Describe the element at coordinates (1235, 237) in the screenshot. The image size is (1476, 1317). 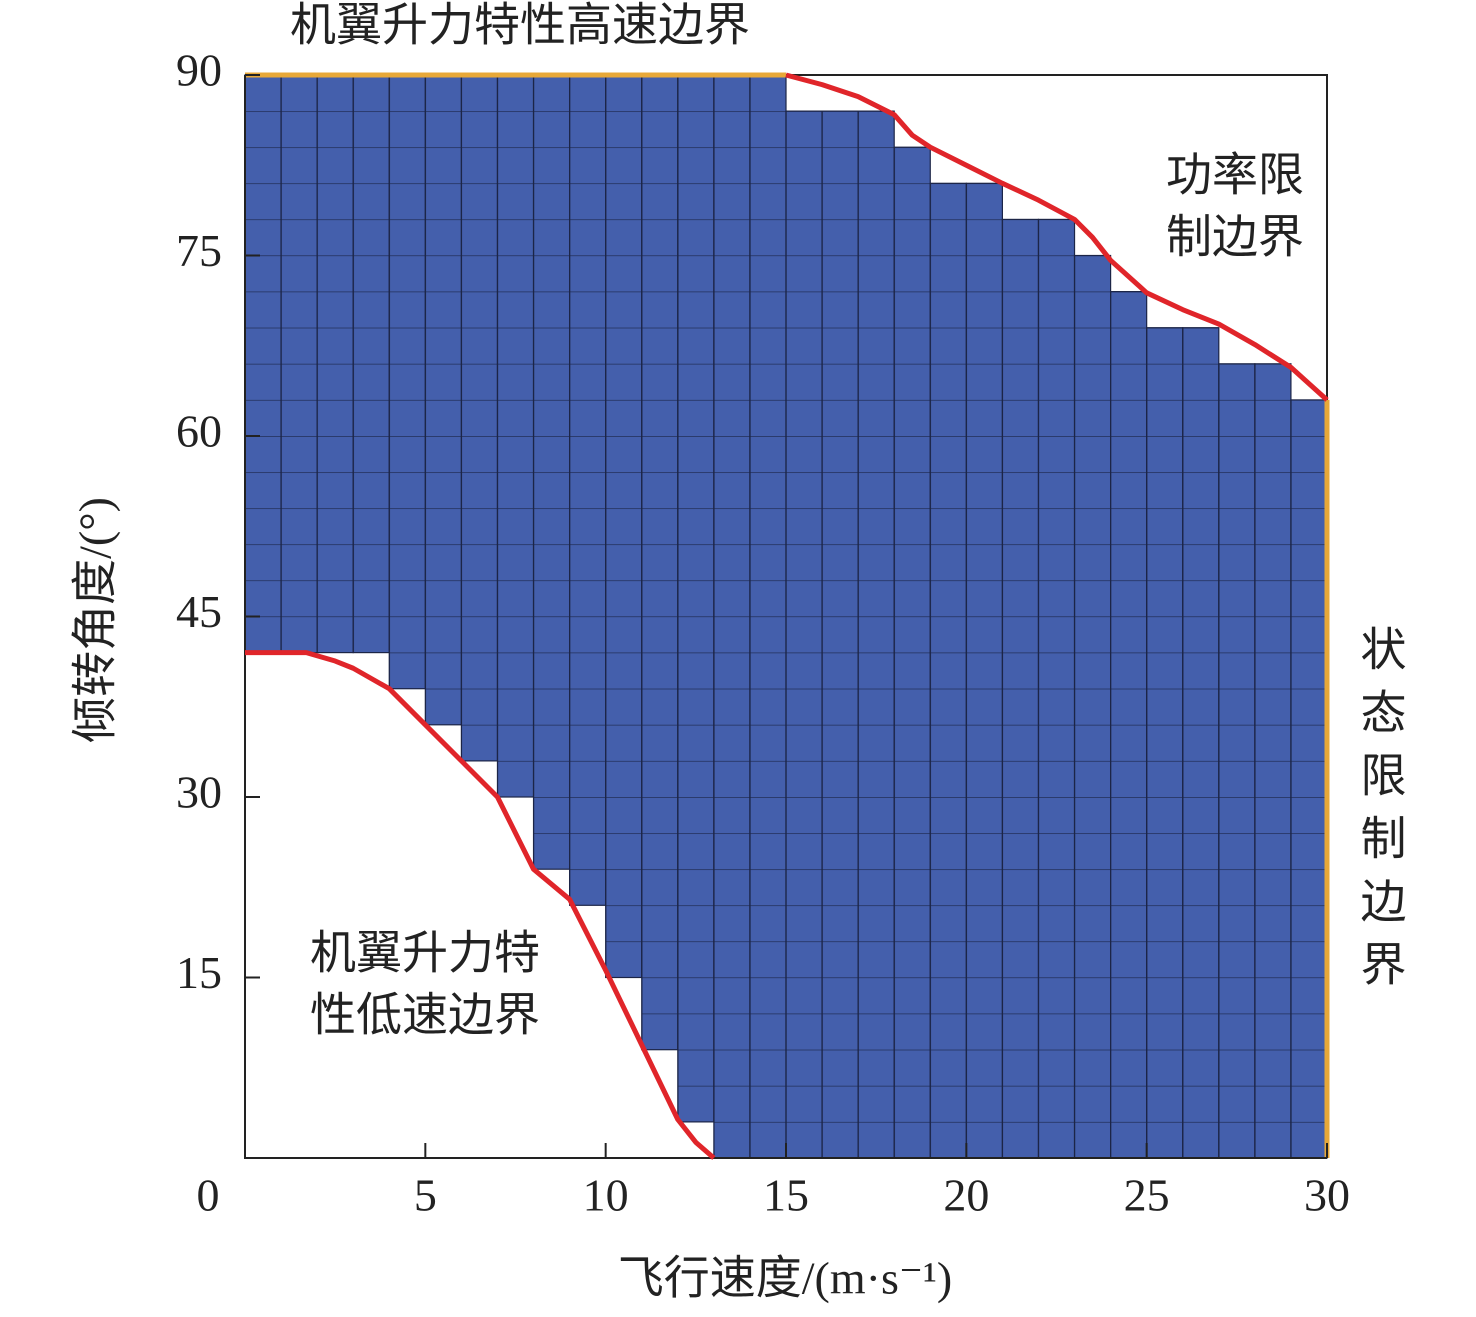
I see `annotation: 制边界` at that location.